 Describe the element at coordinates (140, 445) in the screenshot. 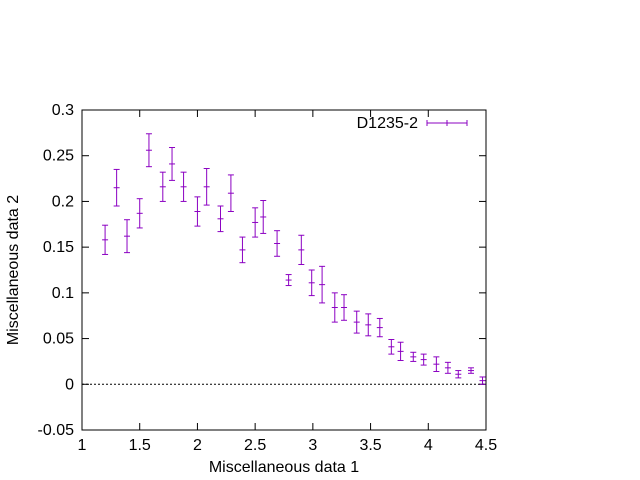

I see `x-tick-label: 1.5` at that location.